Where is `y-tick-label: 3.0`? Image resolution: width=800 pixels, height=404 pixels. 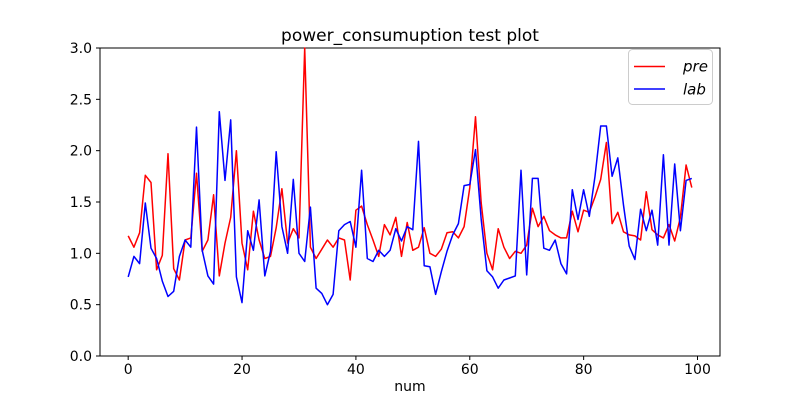 y-tick-label: 3.0 is located at coordinates (81, 49).